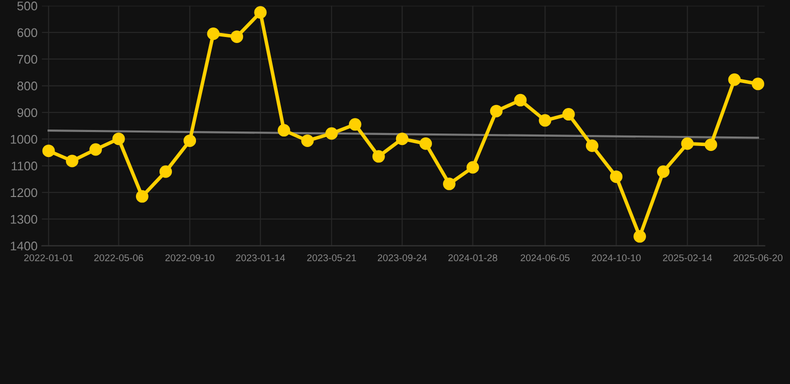 Image resolution: width=790 pixels, height=384 pixels. I want to click on y-tick-label: 1400, so click(24, 246).